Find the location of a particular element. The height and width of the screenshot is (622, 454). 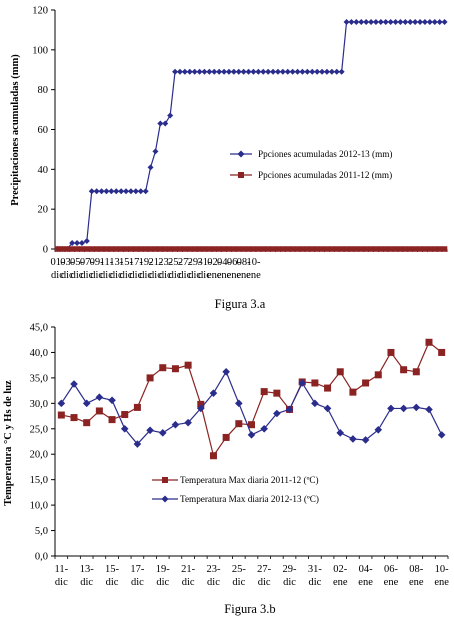

x-tick-label-day: 19- is located at coordinates (146, 262).